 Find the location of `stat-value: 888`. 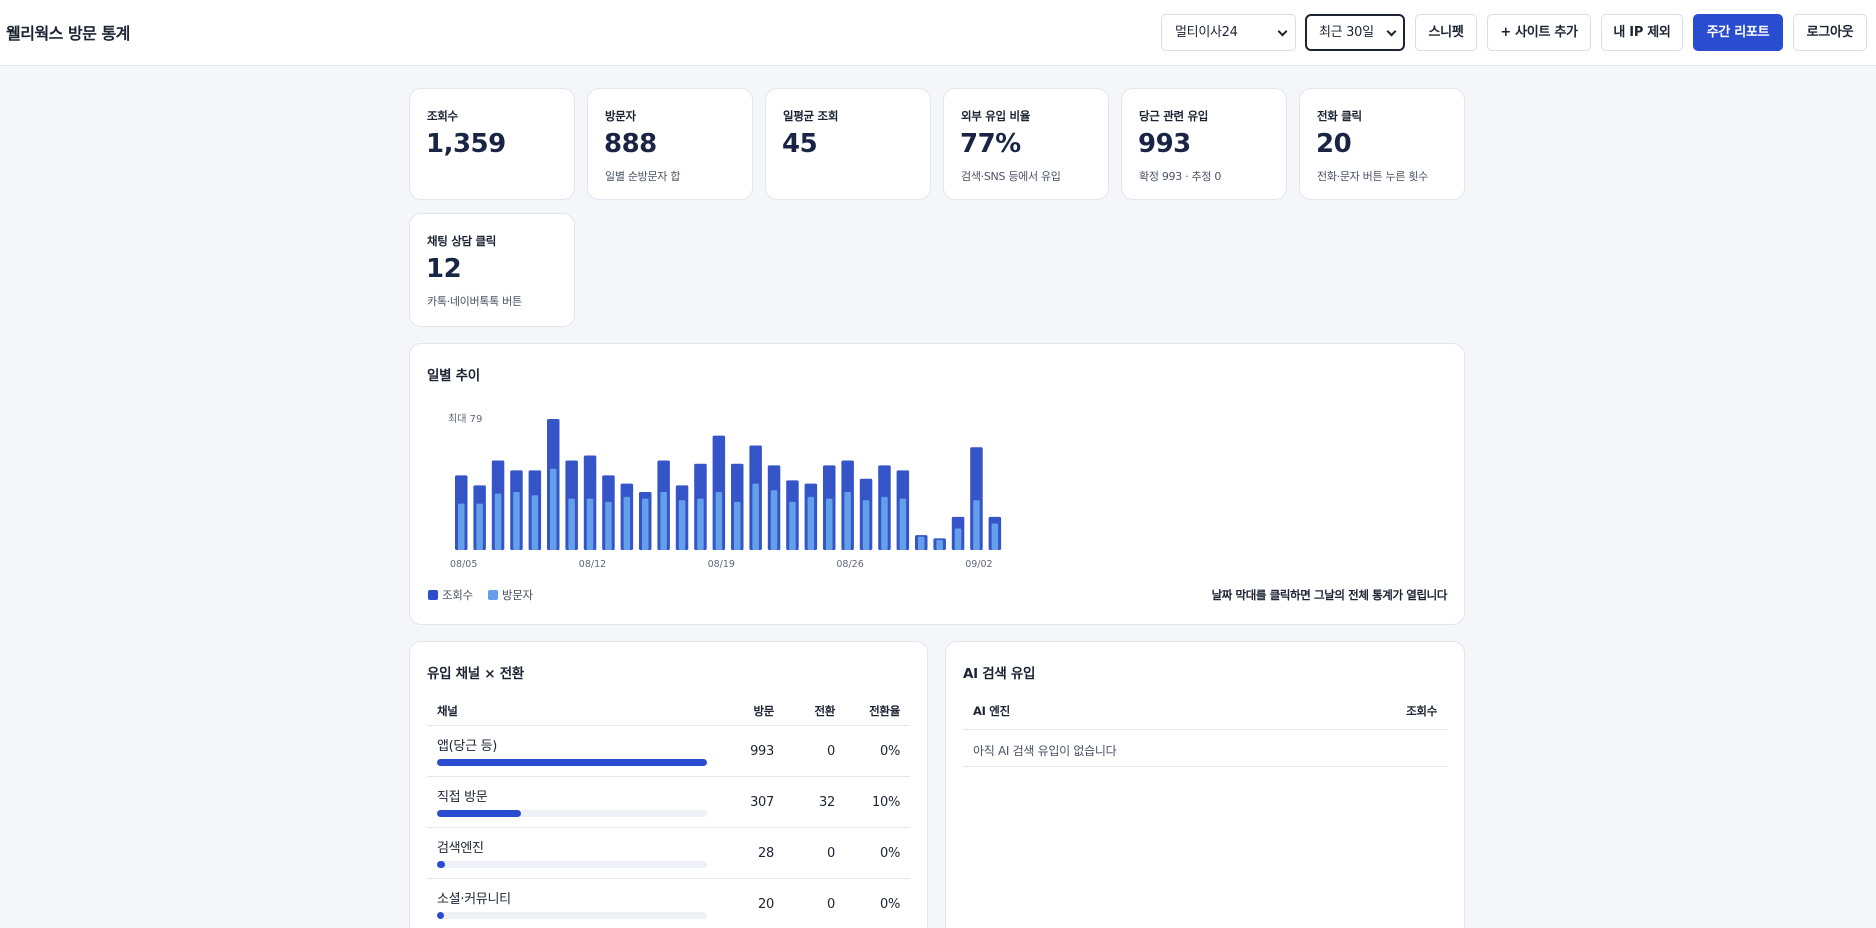

stat-value: 888 is located at coordinates (630, 144).